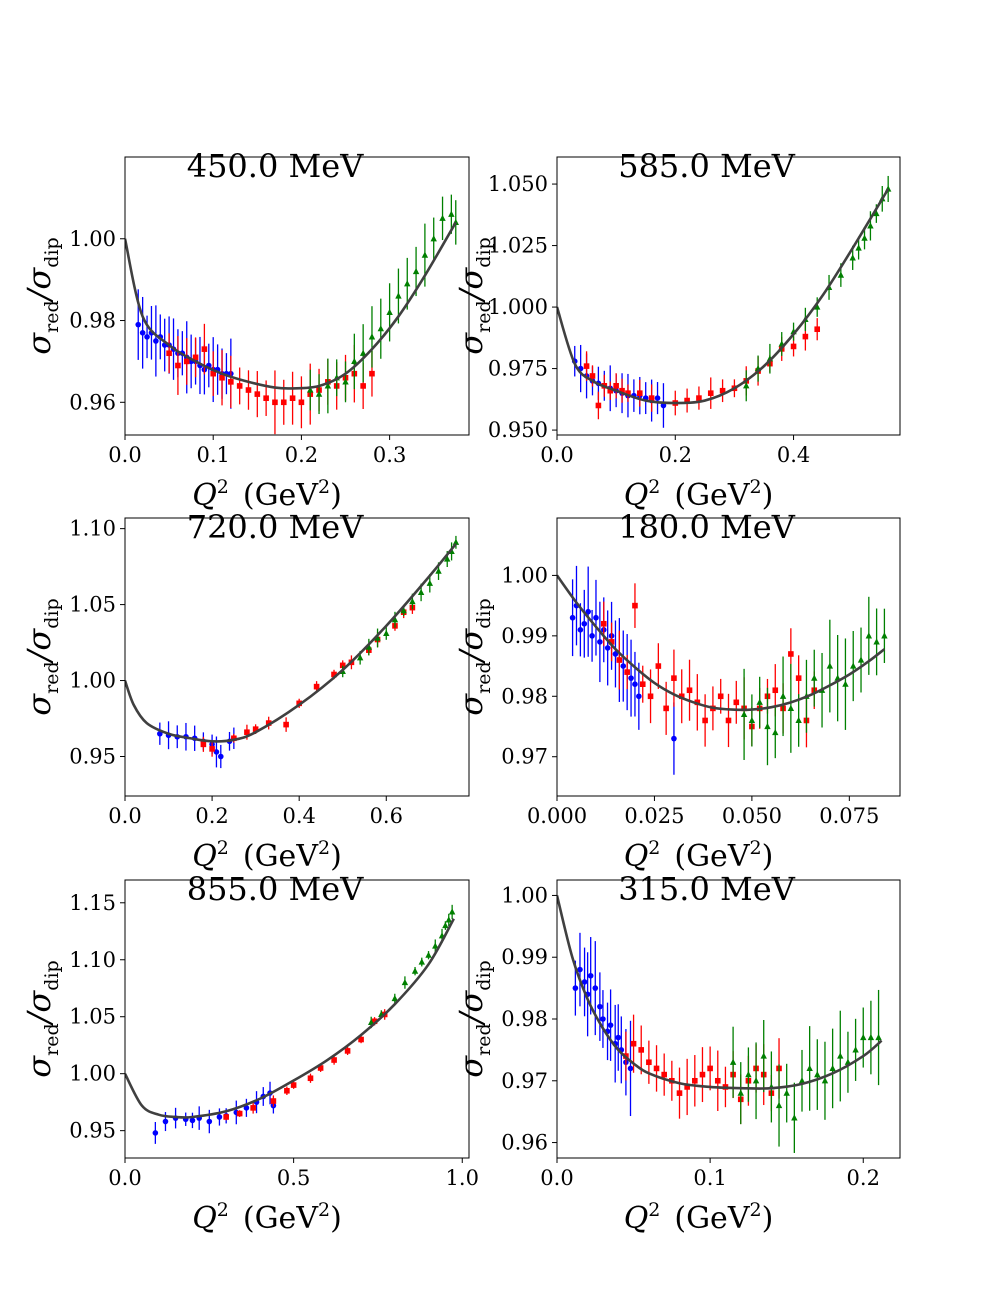 The width and height of the screenshot is (1000, 1300). I want to click on panel-title: 720.0 MeV, so click(275, 527).